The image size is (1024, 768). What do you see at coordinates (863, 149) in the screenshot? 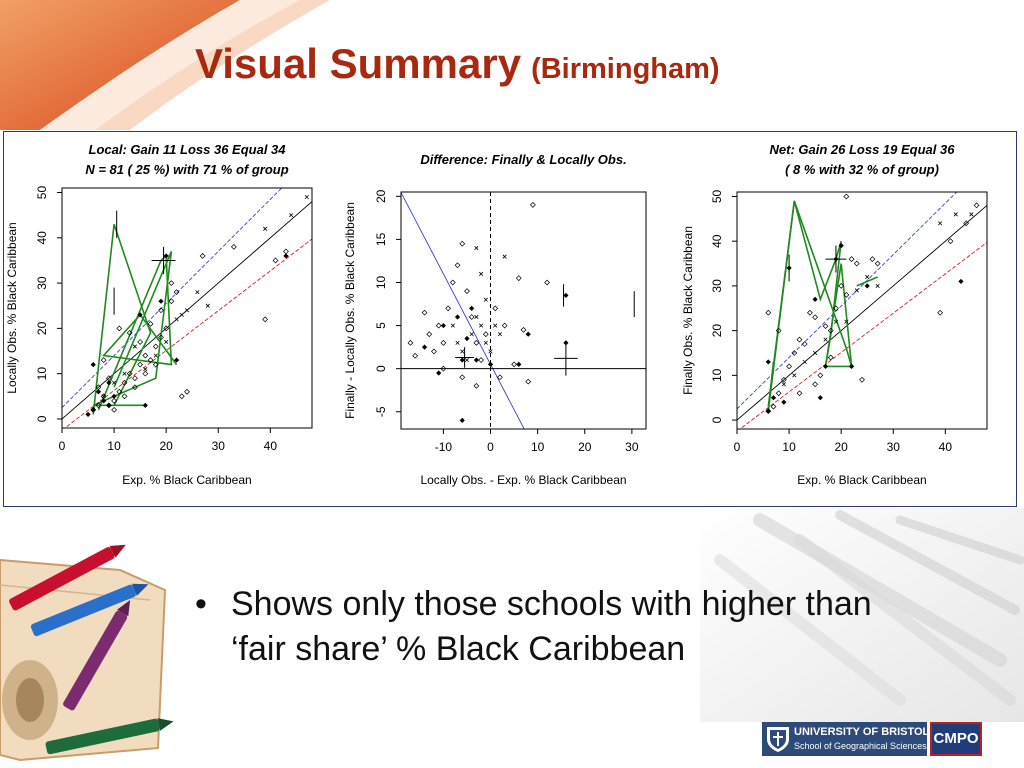
I see `chart-title: Net: Gain 26 Loss 19 Equal 36` at bounding box center [863, 149].